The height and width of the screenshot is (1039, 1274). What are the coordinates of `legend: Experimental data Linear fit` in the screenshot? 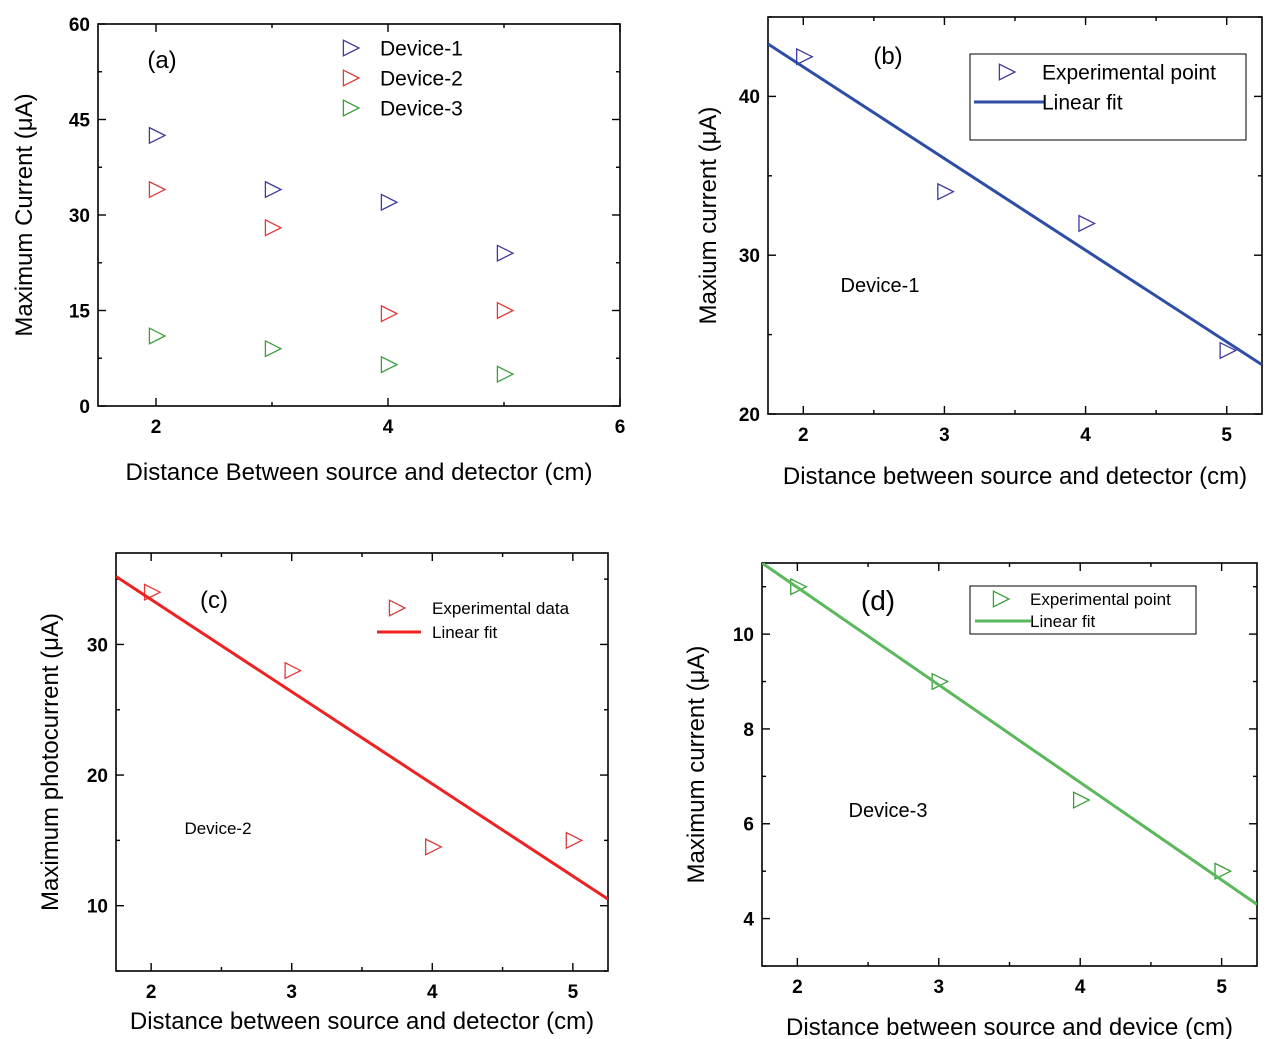 It's located at (473, 620).